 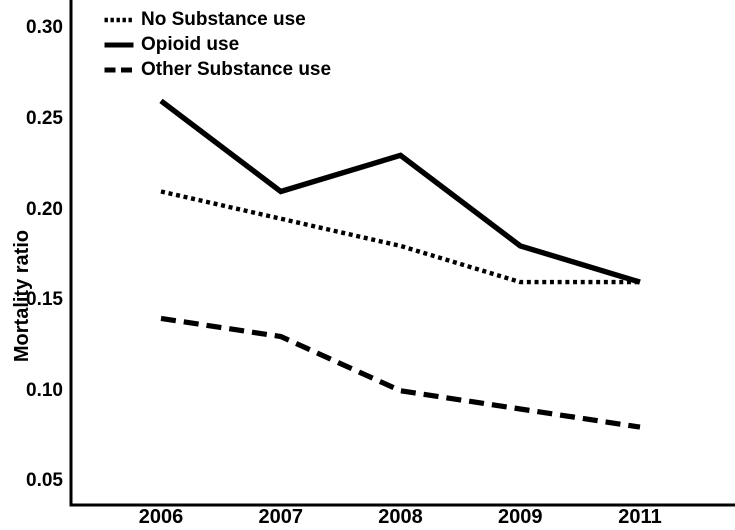 I want to click on y-tick-label-0.10: 0.10, so click(x=44, y=390).